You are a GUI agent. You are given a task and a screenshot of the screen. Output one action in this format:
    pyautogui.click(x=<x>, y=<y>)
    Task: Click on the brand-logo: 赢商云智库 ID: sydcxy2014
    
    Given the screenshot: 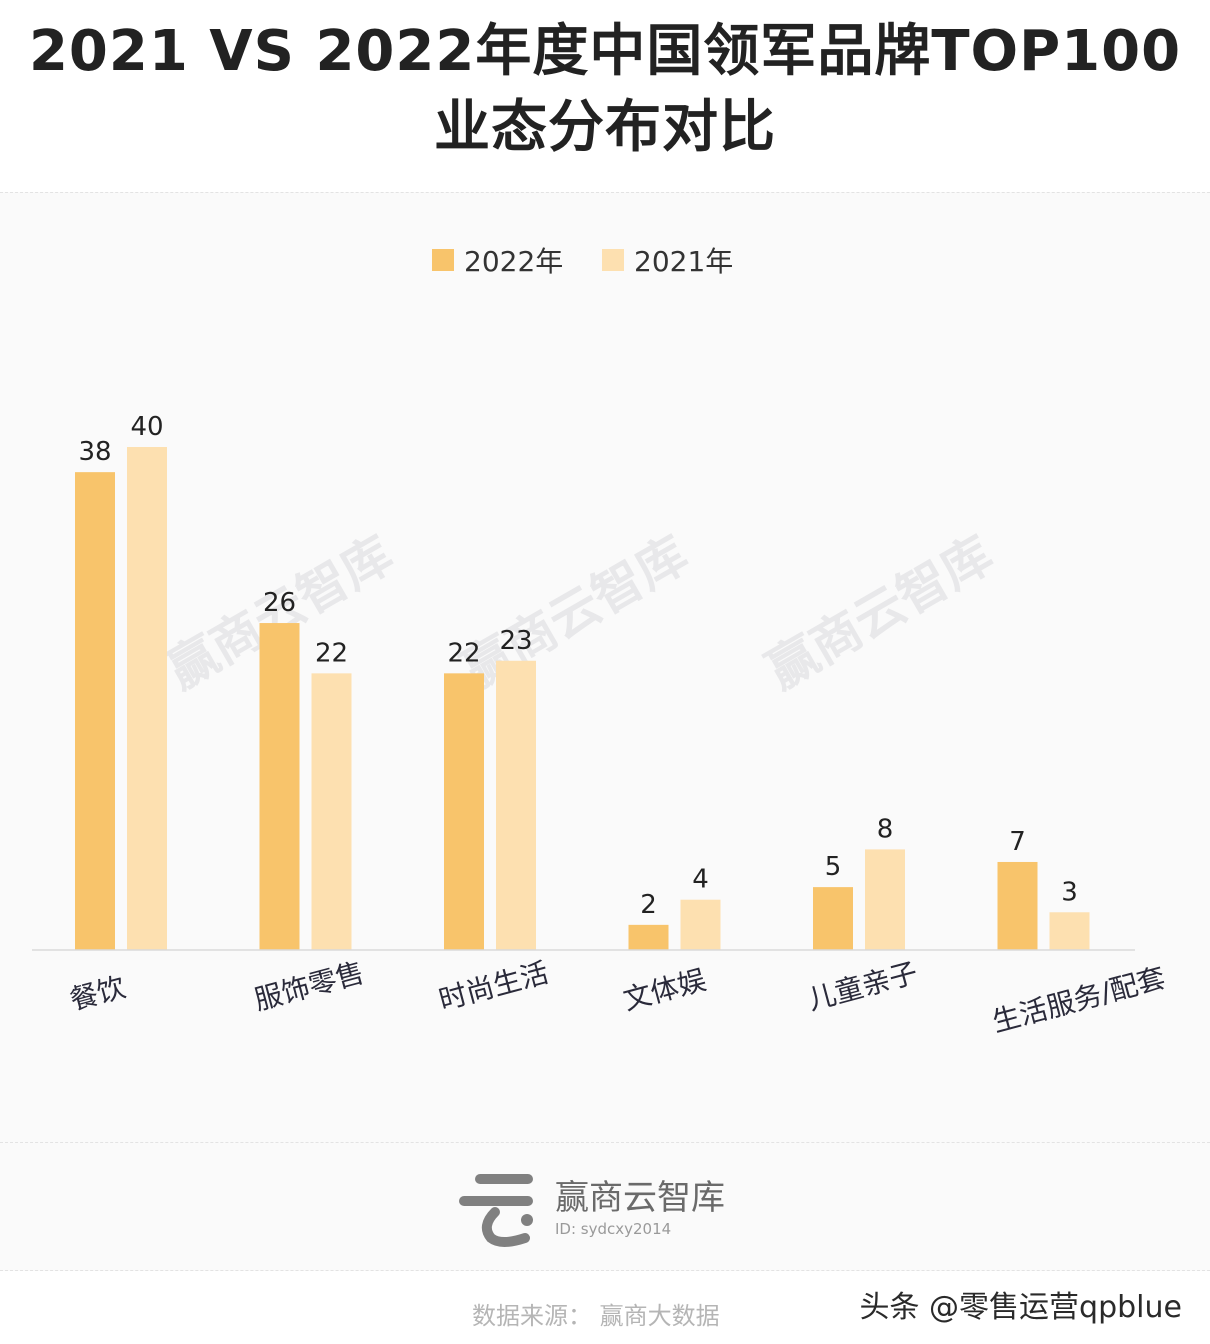 What is the action you would take?
    pyautogui.click(x=615, y=1208)
    